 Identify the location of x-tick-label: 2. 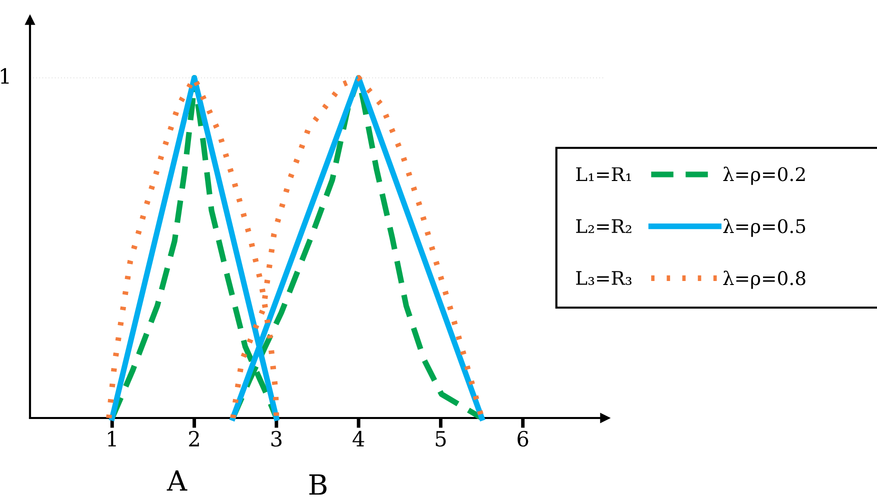
(194, 438).